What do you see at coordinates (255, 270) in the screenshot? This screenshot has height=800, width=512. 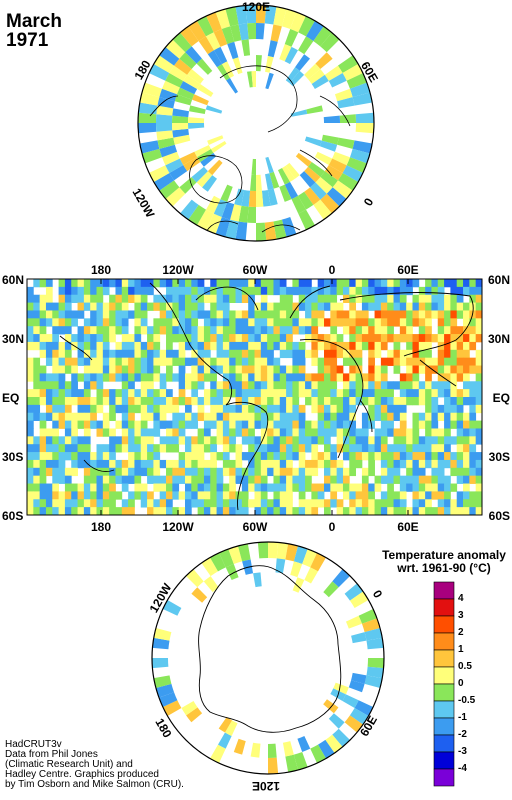 I see `lon-label-top-60w: 60W` at bounding box center [255, 270].